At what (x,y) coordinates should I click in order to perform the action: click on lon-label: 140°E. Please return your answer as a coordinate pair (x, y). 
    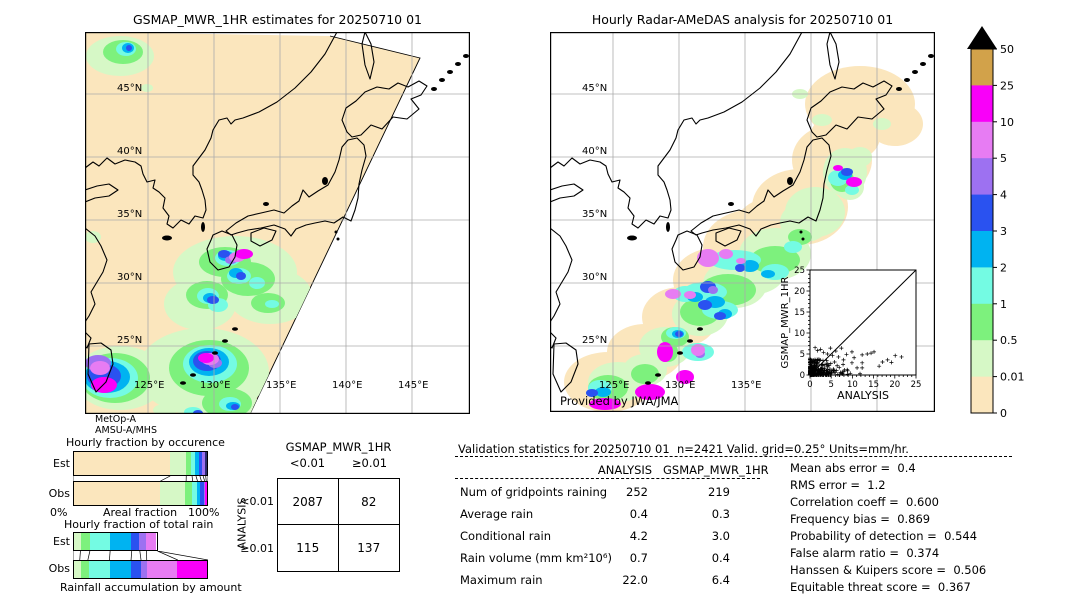
    Looking at the image, I should click on (347, 385).